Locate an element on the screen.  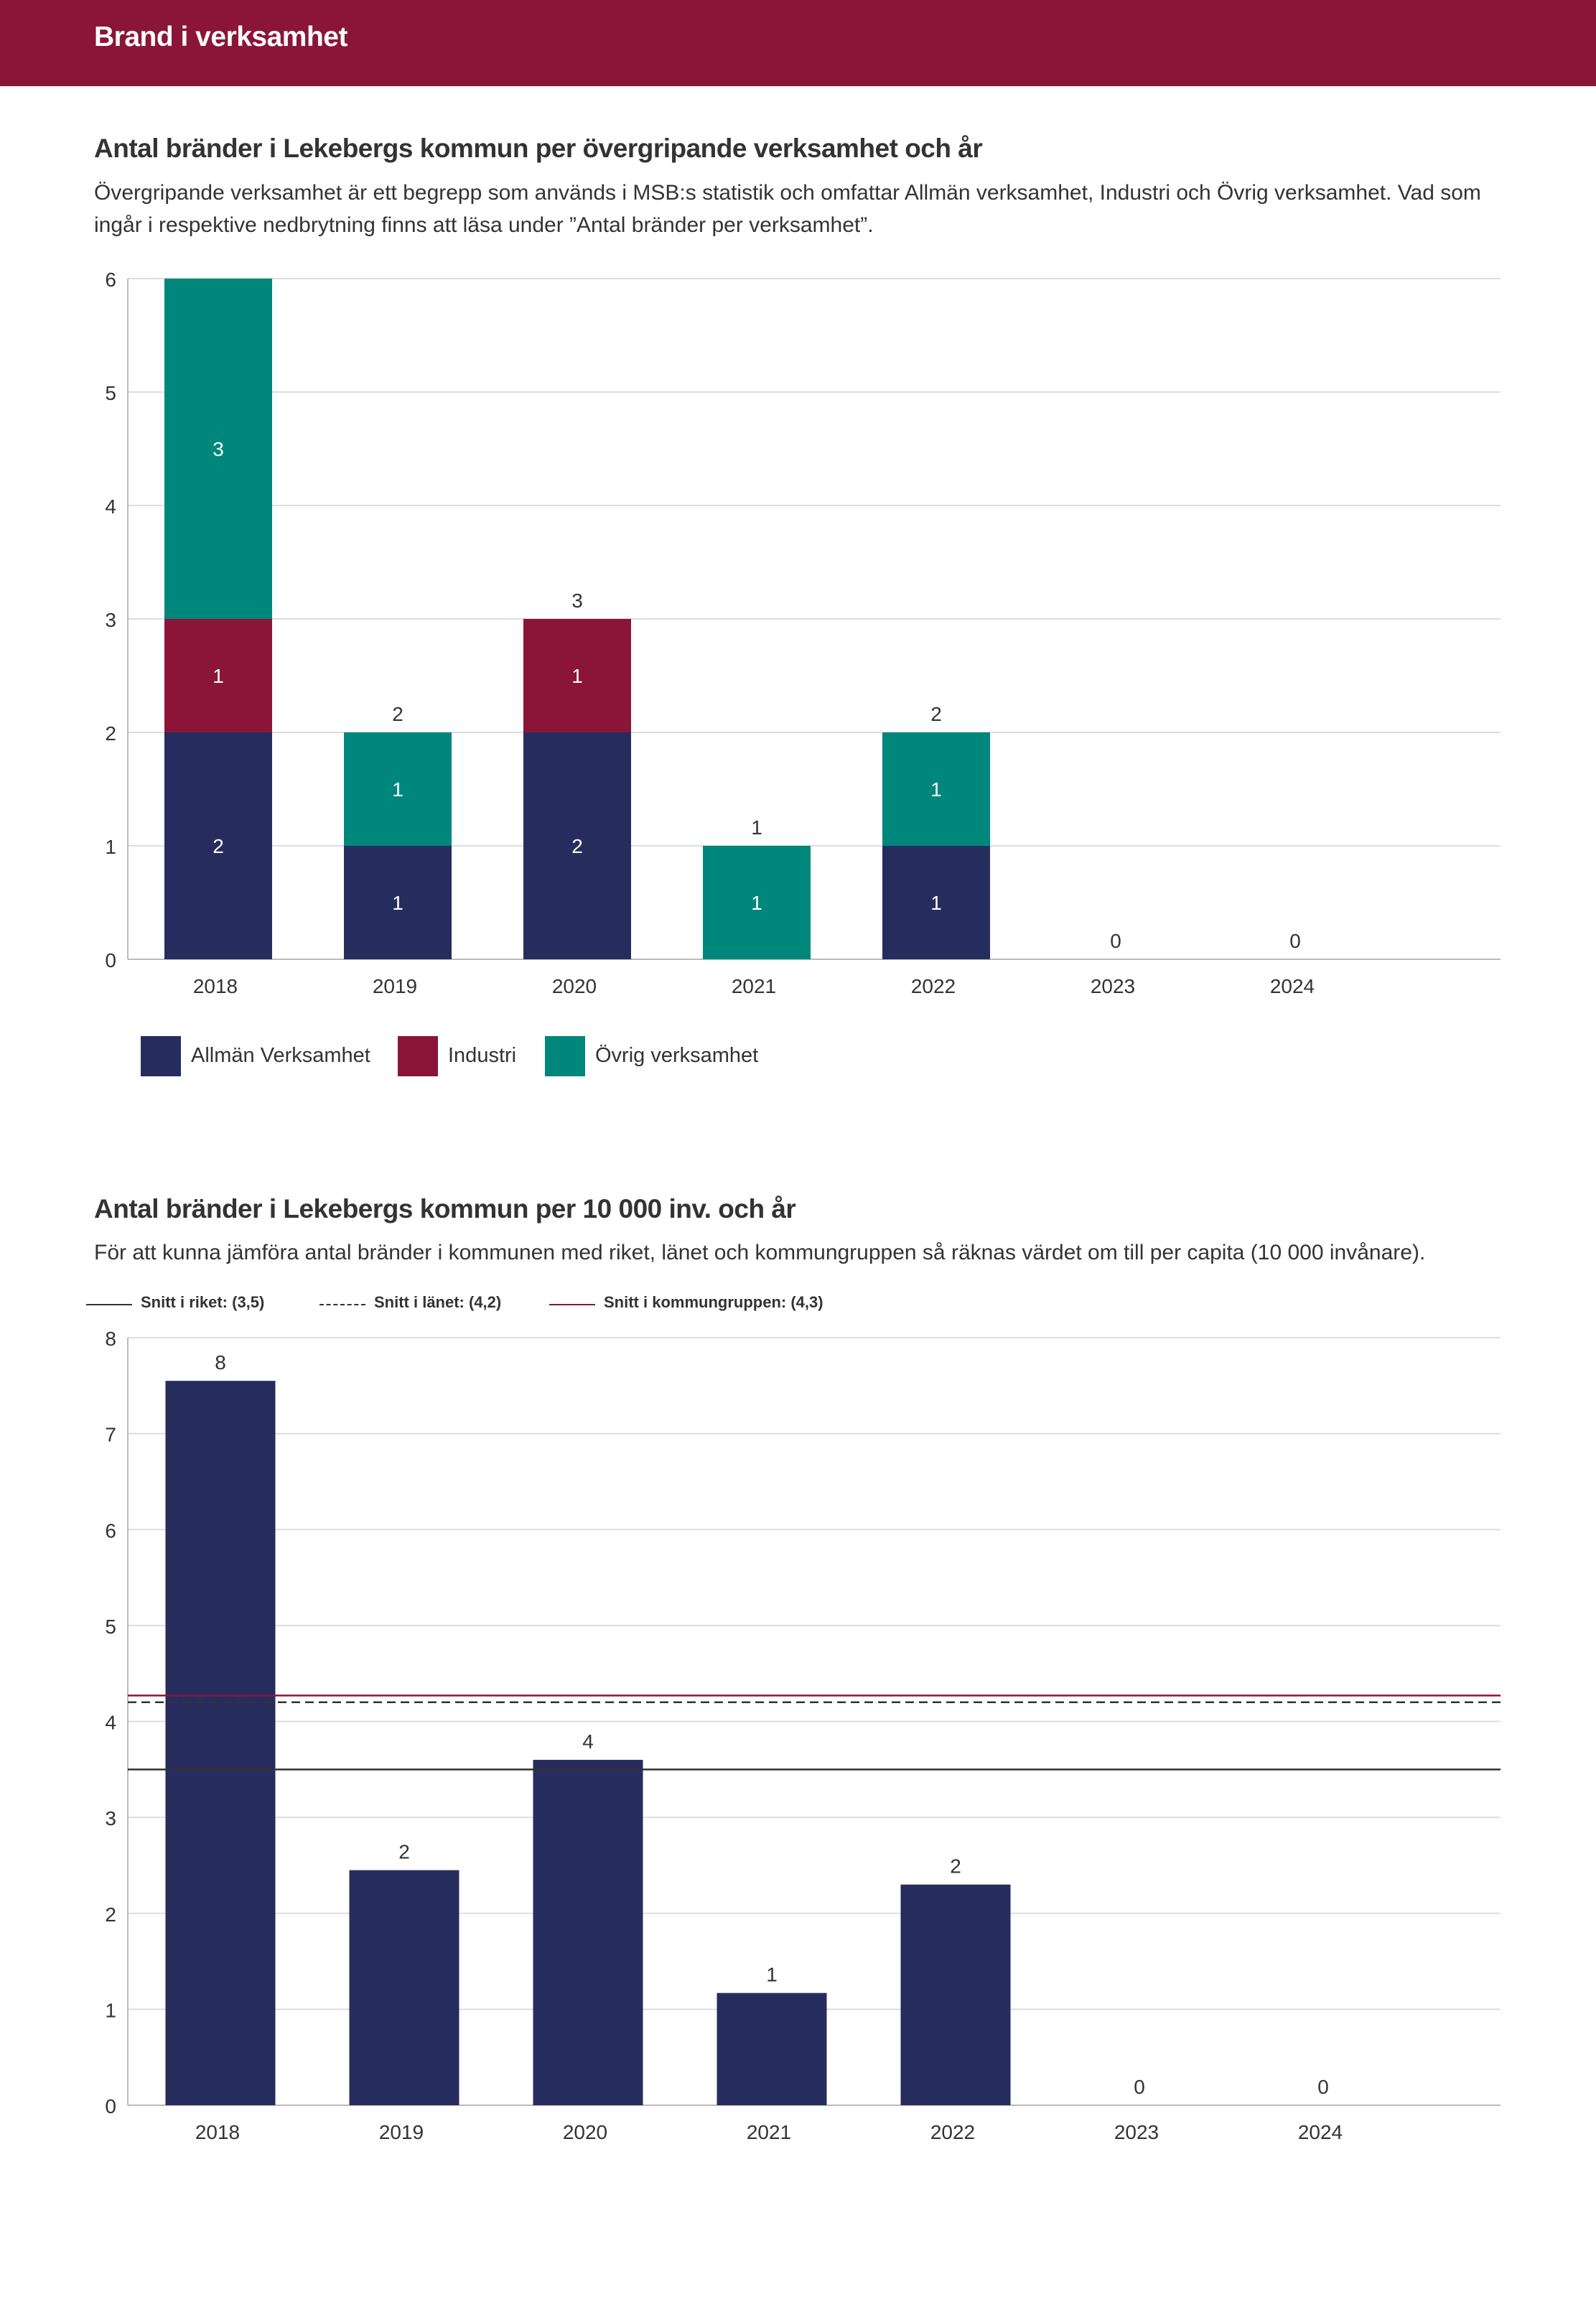
legend-swatch-allman is located at coordinates (161, 1056).